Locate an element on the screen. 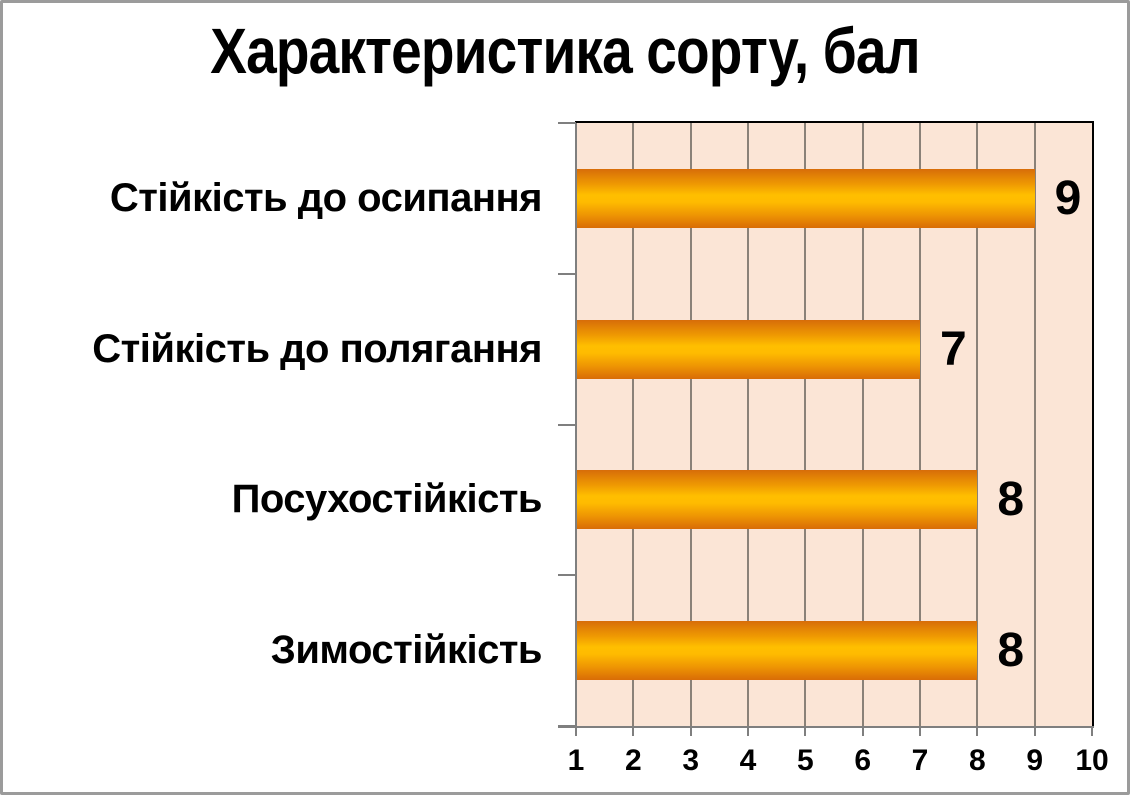  x-axis-label-9: 9 is located at coordinates (1034, 760).